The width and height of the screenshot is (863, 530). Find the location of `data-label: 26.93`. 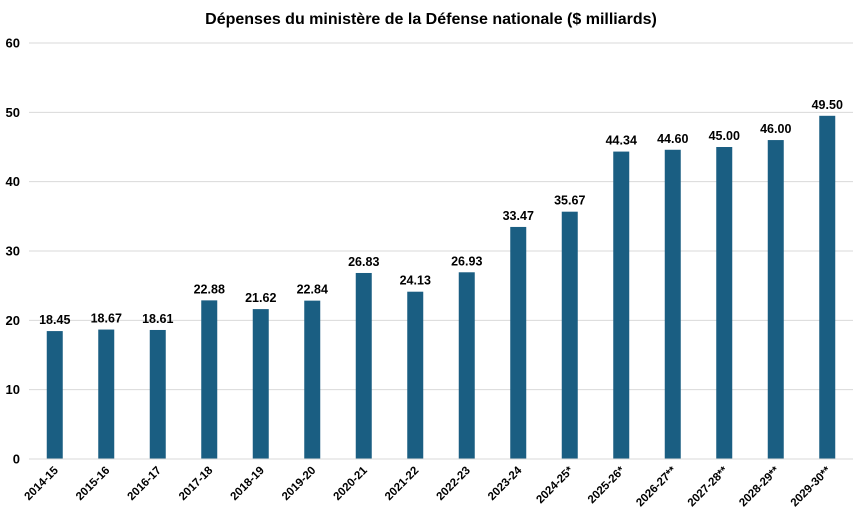

data-label: 26.93 is located at coordinates (466, 261).